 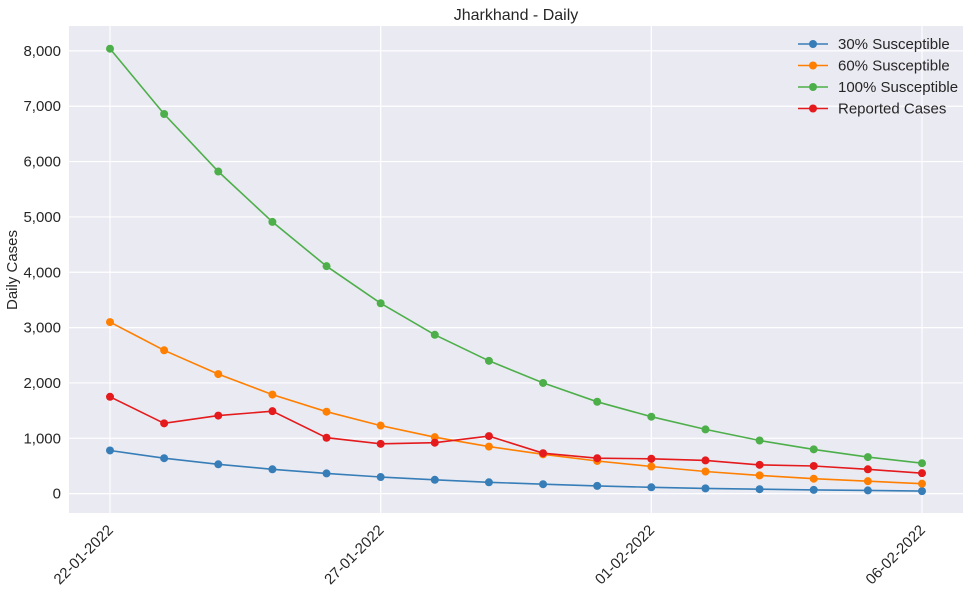 I want to click on legend-item: Reported Cases, so click(x=872, y=109).